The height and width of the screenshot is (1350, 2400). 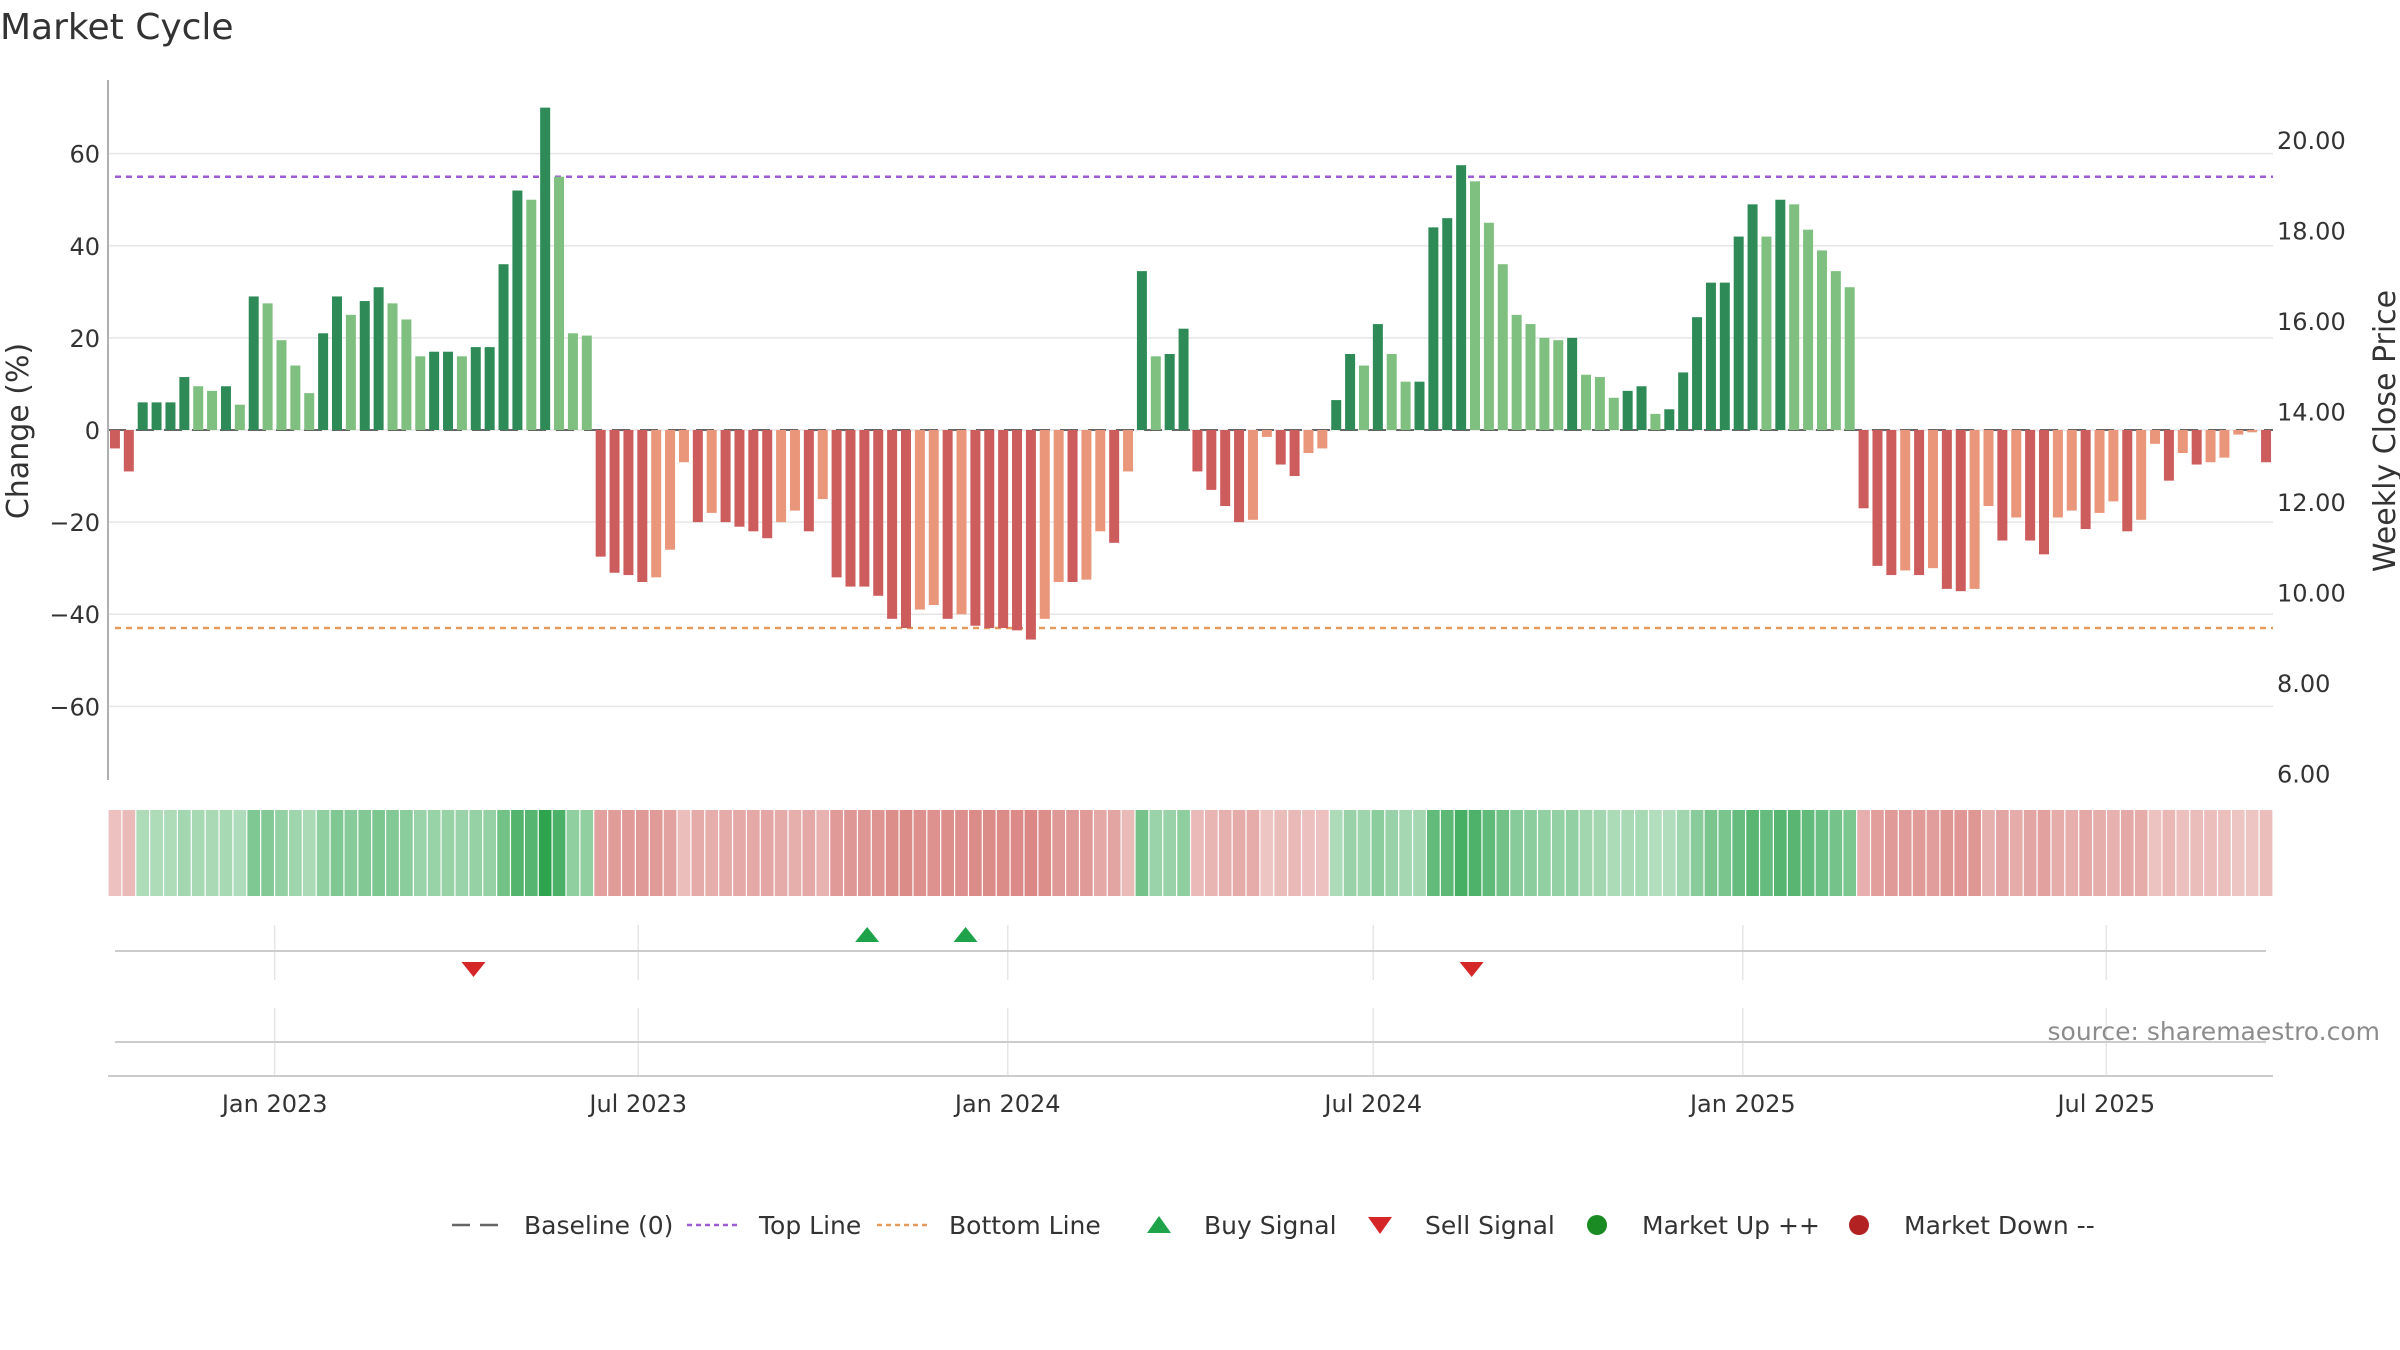 What do you see at coordinates (1025, 1225) in the screenshot?
I see `legend-label: Bottom Line` at bounding box center [1025, 1225].